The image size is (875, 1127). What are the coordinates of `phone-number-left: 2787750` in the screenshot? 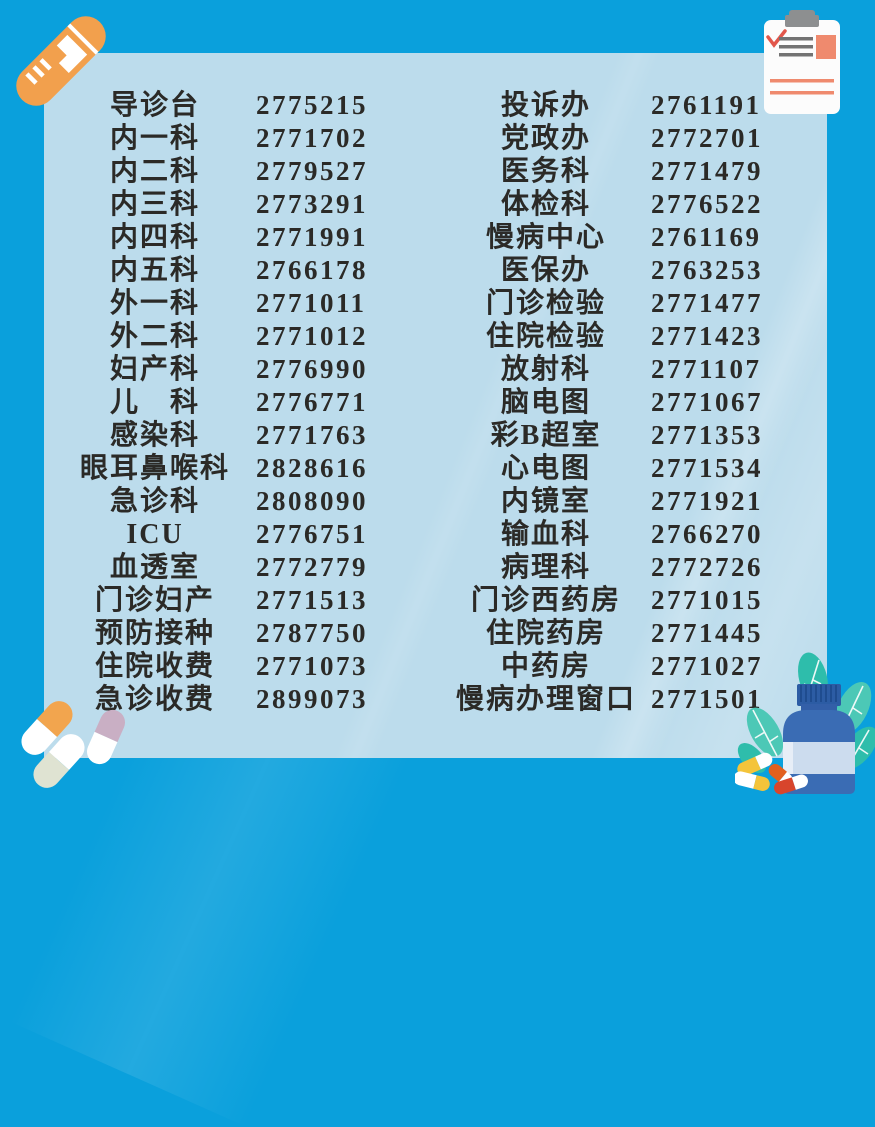 It's located at (312, 633).